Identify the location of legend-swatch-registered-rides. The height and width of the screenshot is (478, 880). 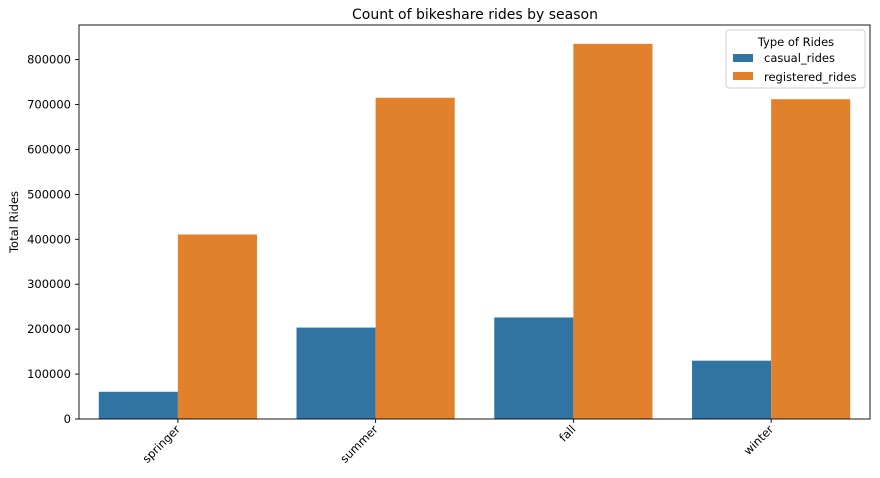
(743, 76).